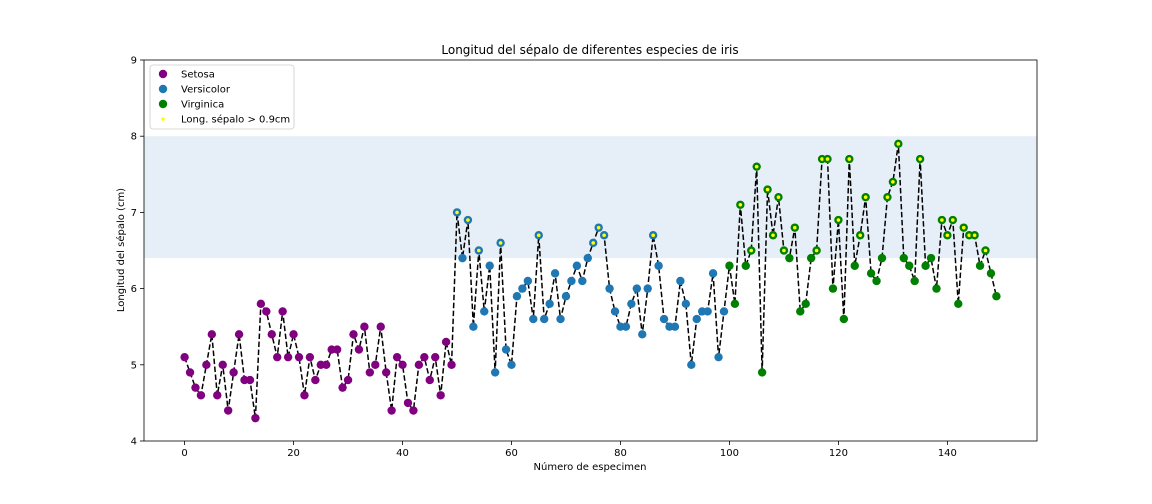  What do you see at coordinates (947, 453) in the screenshot?
I see `x-tick-label: 140` at bounding box center [947, 453].